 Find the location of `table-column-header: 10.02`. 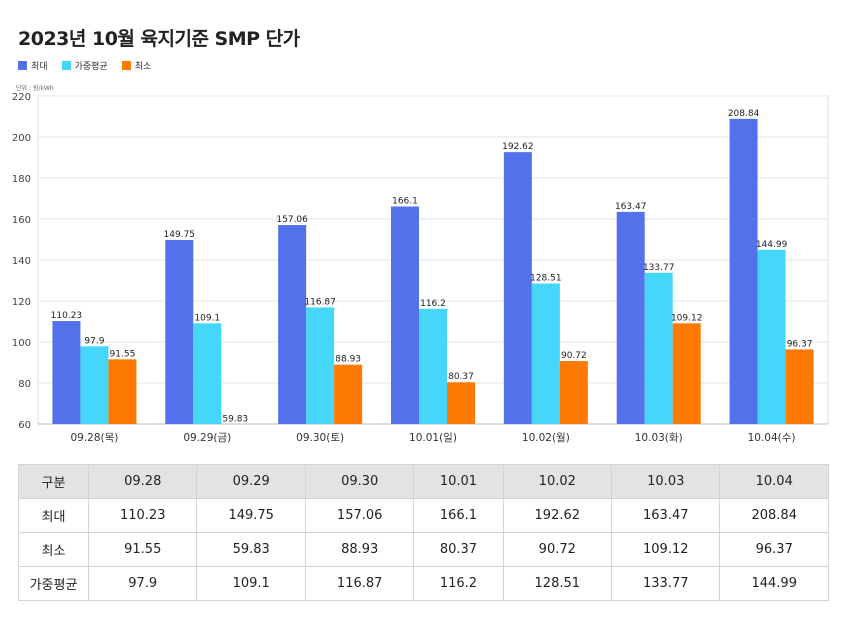

table-column-header: 10.02 is located at coordinates (557, 481).